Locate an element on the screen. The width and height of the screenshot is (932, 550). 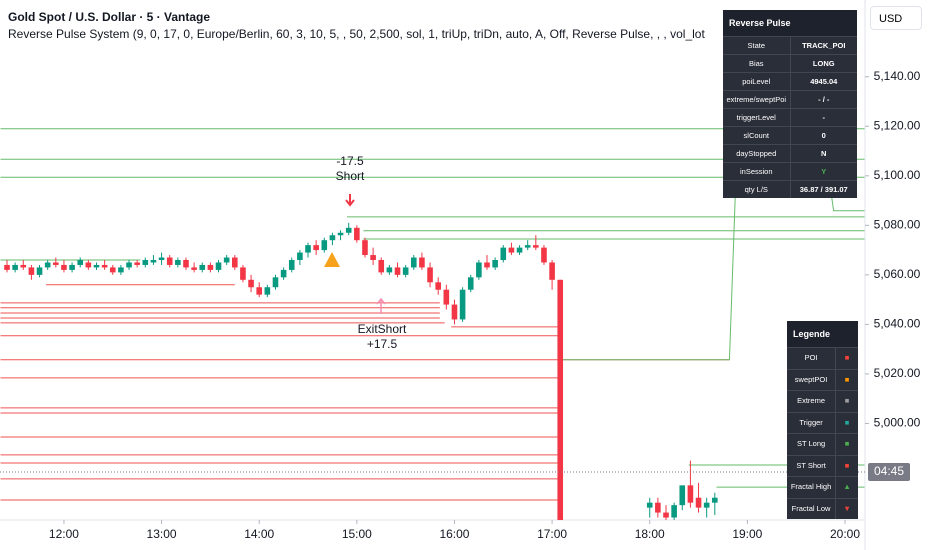
x-tick-label: 12:00 is located at coordinates (64, 534).